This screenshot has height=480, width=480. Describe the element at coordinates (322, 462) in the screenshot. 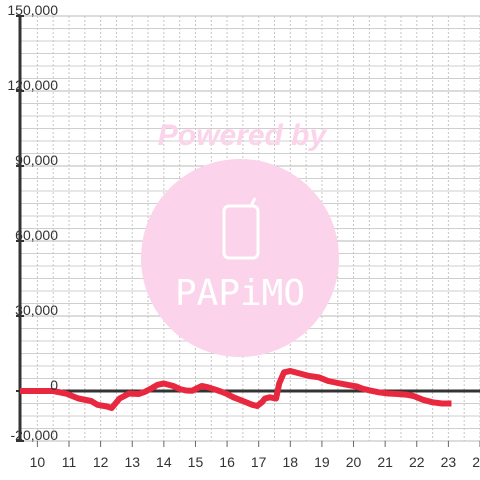

I see `x-tick-label: 19` at that location.